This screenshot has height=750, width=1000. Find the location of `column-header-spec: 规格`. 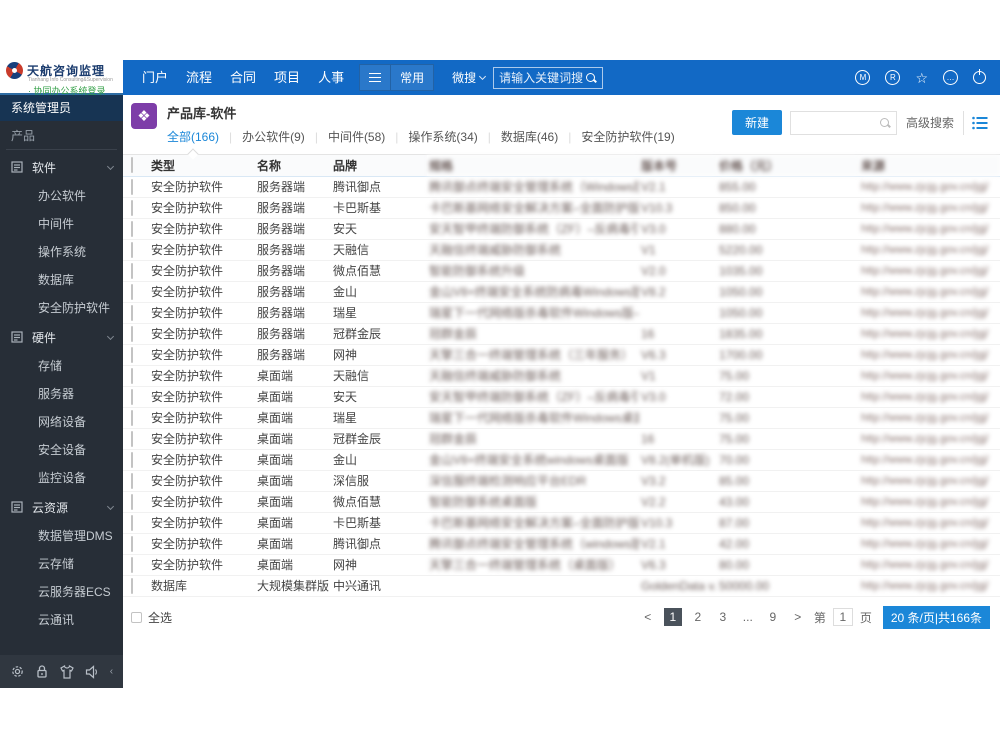

column-header-spec: 规格 is located at coordinates (533, 166).